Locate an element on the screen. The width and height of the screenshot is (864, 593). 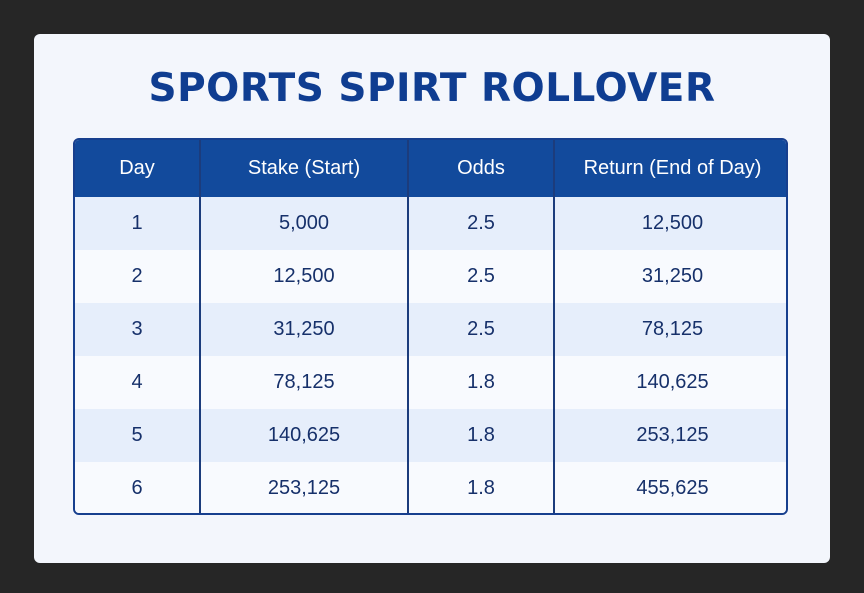
cell-day: 3 is located at coordinates (138, 329).